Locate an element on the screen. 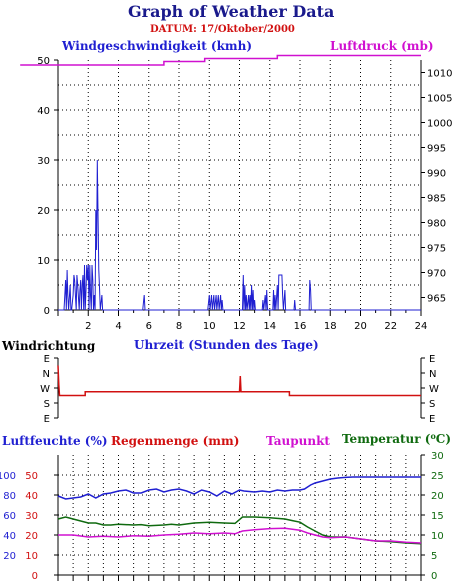 The image size is (461, 585). humidity-tick-label: 40 is located at coordinates (9, 536).